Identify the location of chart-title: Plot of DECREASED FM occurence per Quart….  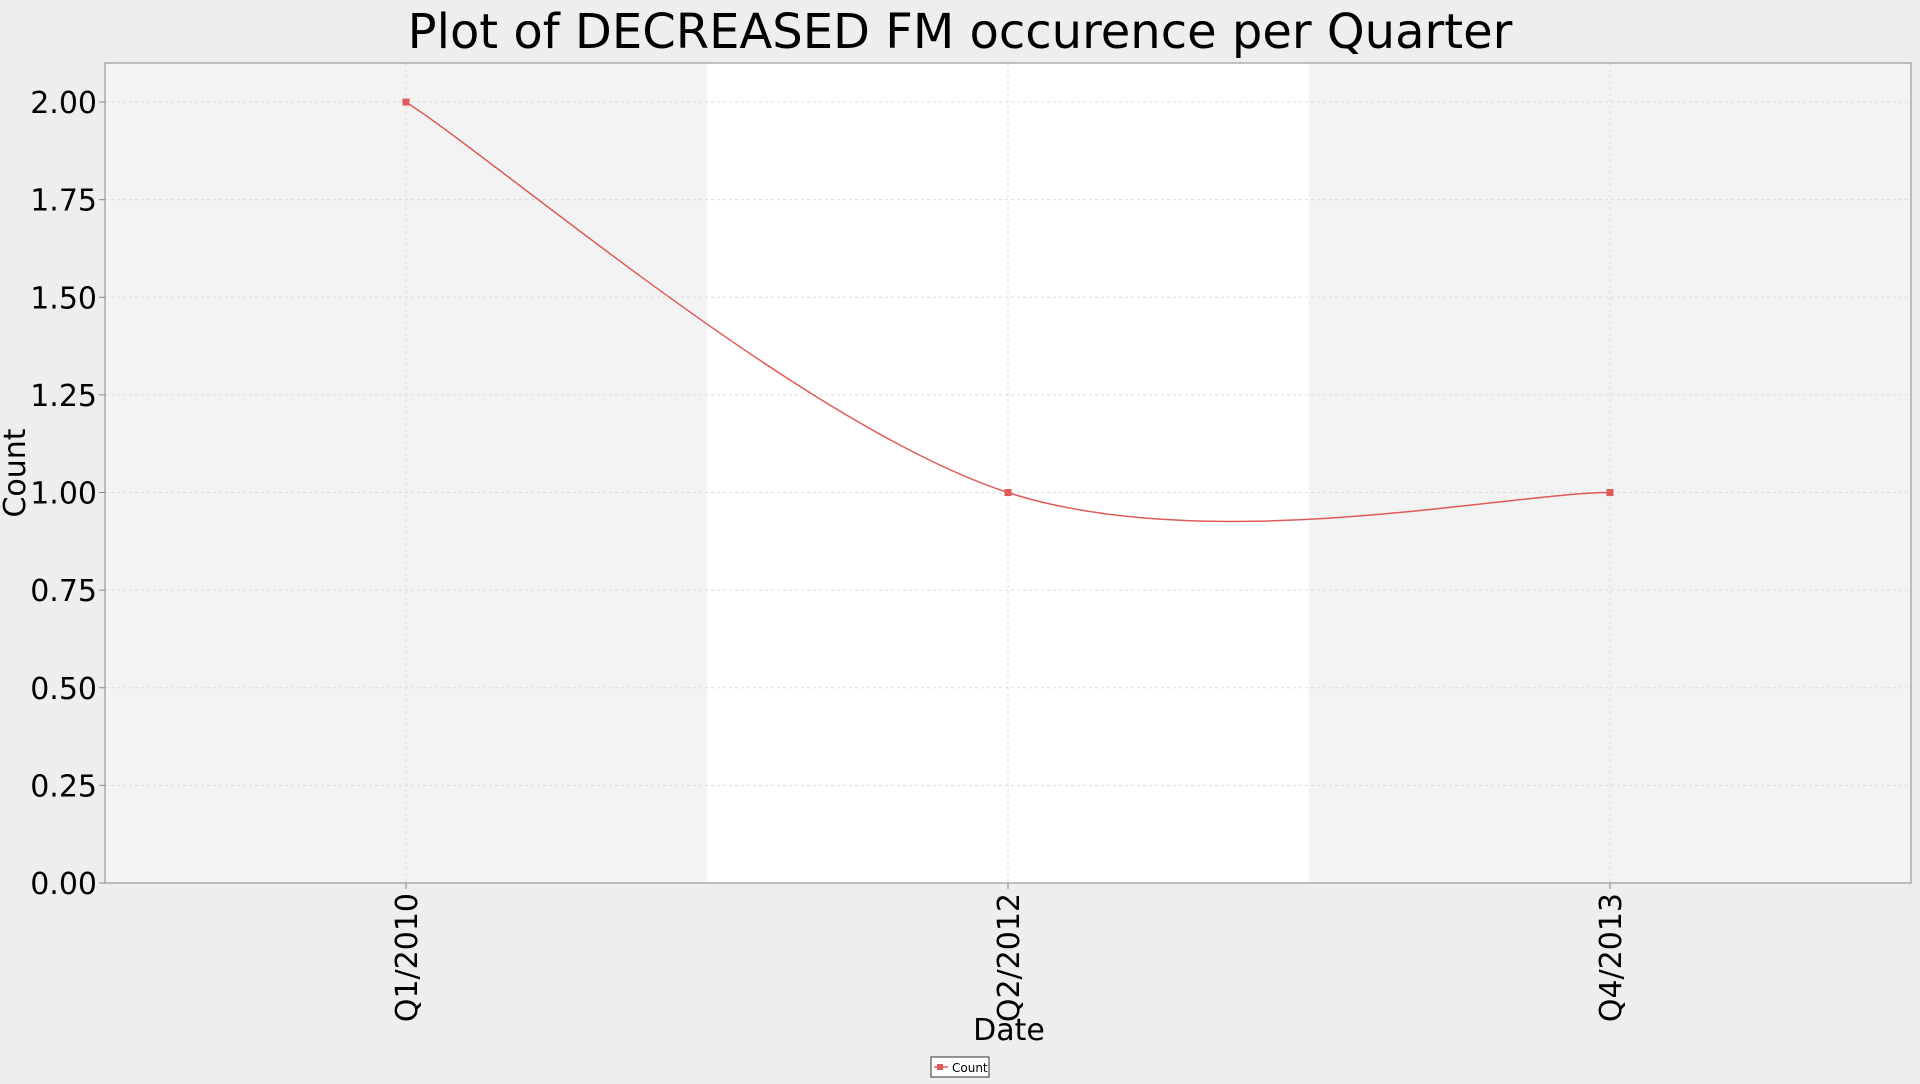
(960, 32).